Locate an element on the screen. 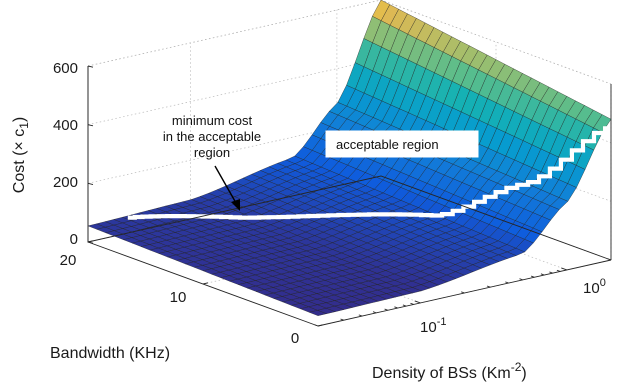 Image resolution: width=626 pixels, height=385 pixels. z-tick-label: 0 is located at coordinates (74, 239).